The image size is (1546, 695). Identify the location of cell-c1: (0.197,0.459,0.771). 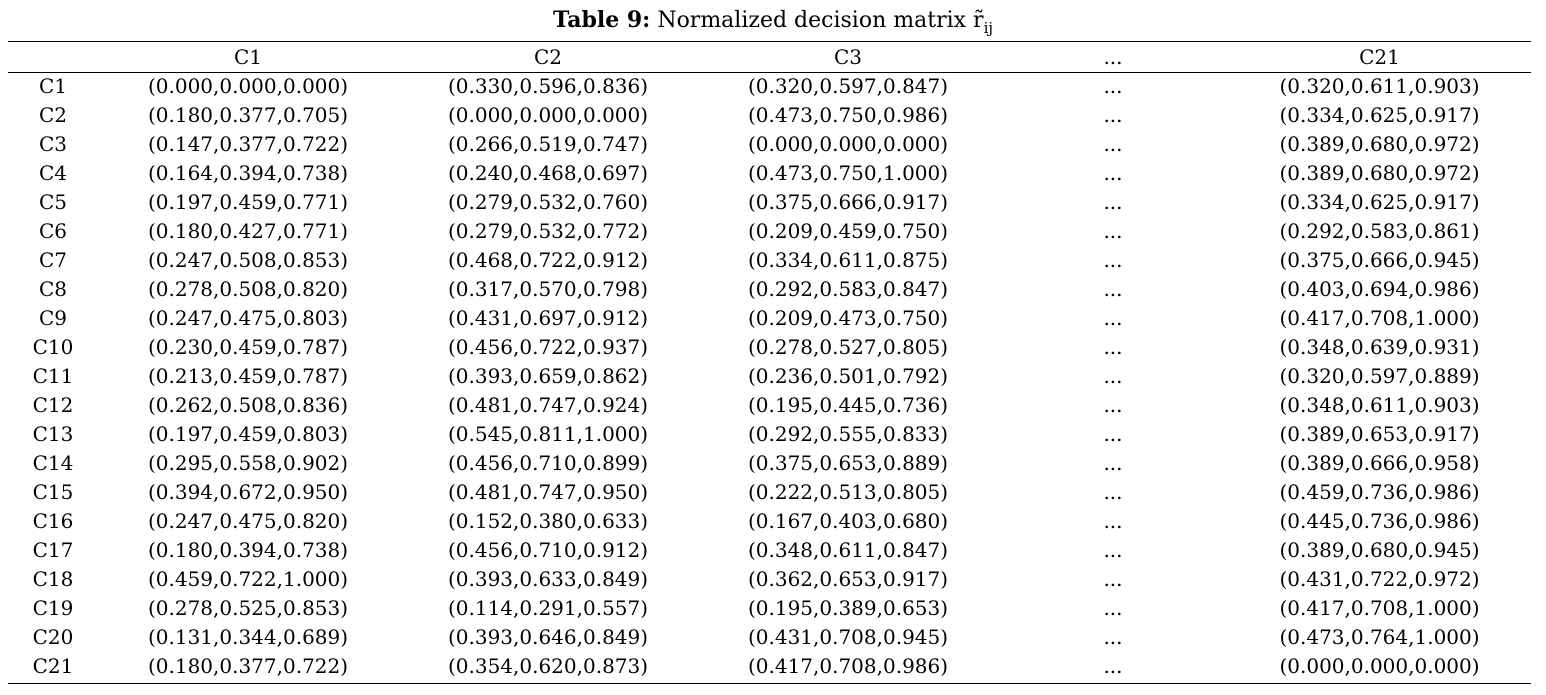
(248, 202).